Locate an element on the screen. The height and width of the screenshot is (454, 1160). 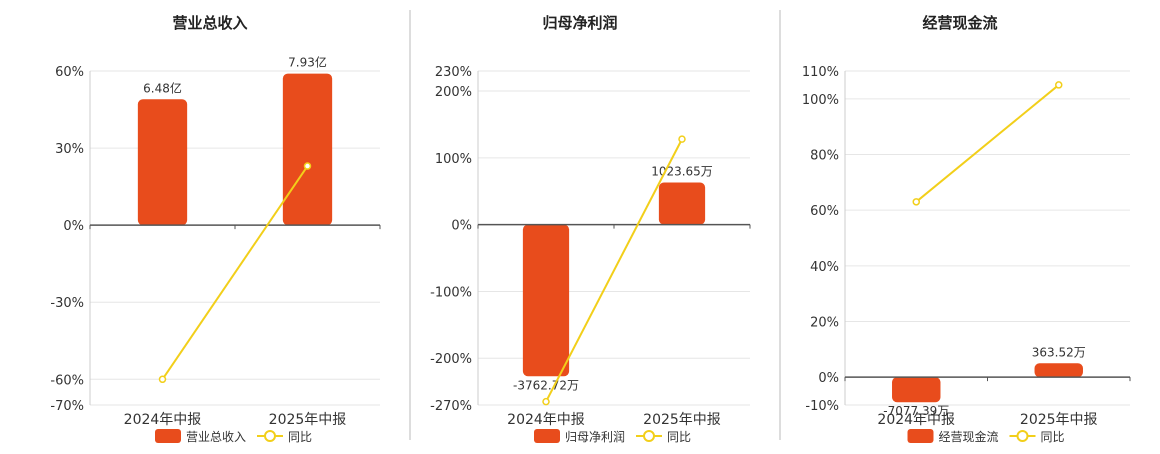
chart-title: 营业总收入 is located at coordinates (209, 23).